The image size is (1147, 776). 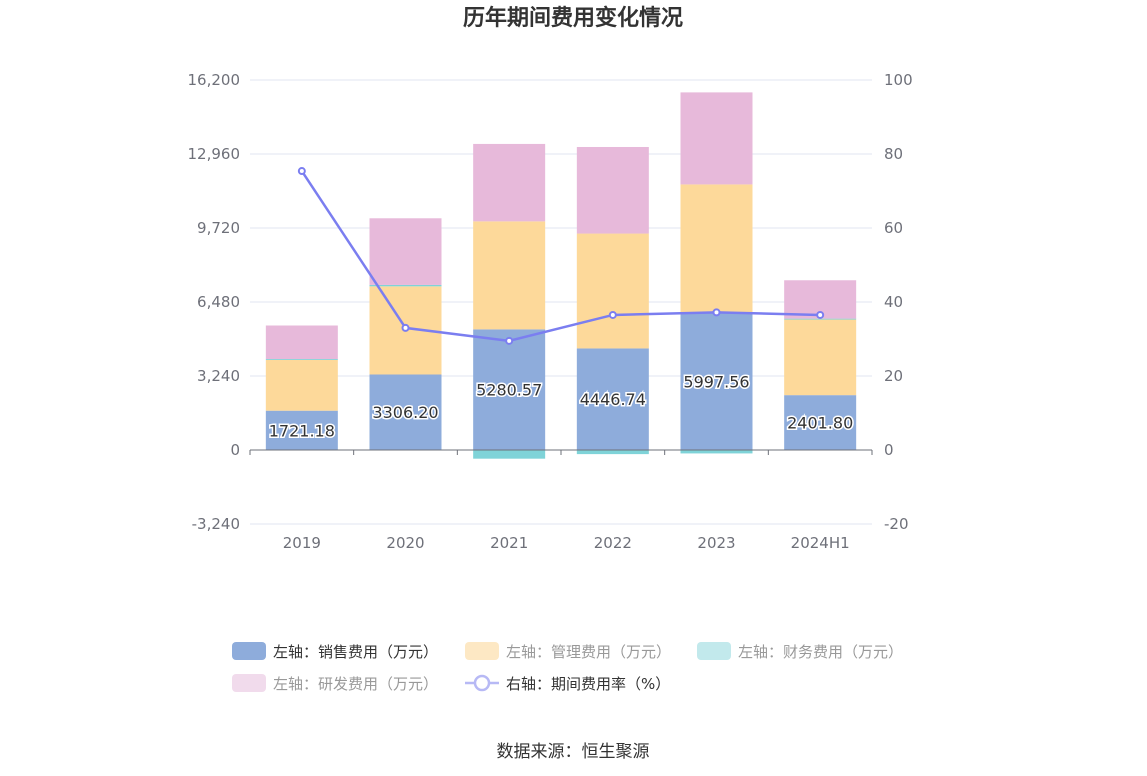 I want to click on legend-item-4: 右轴：期间费用率（%）, so click(x=567, y=683).